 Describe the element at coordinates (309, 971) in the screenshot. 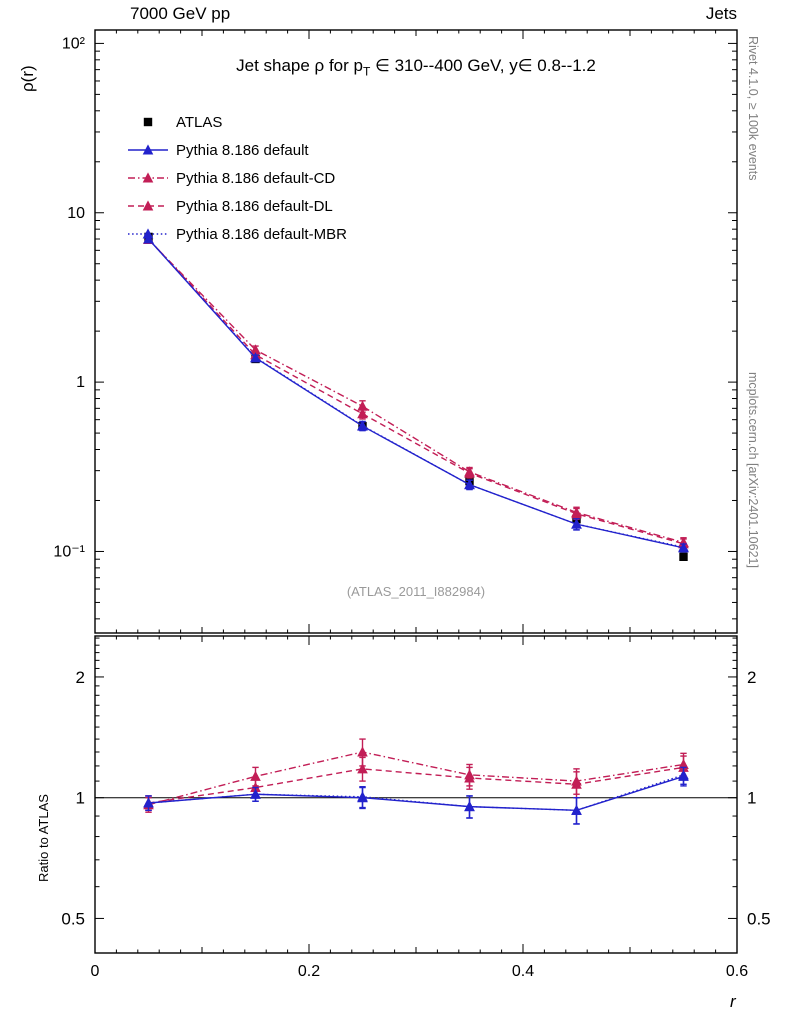

I see `svg-text: 0.2` at that location.